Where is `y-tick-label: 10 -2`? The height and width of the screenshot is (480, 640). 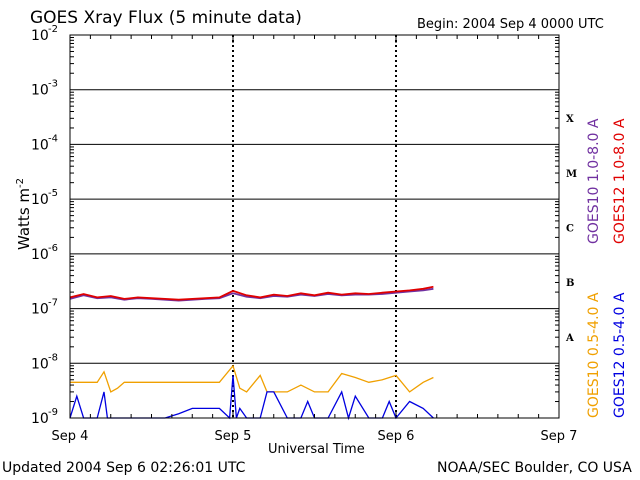 y-tick-label: 10 -2 is located at coordinates (44, 34).